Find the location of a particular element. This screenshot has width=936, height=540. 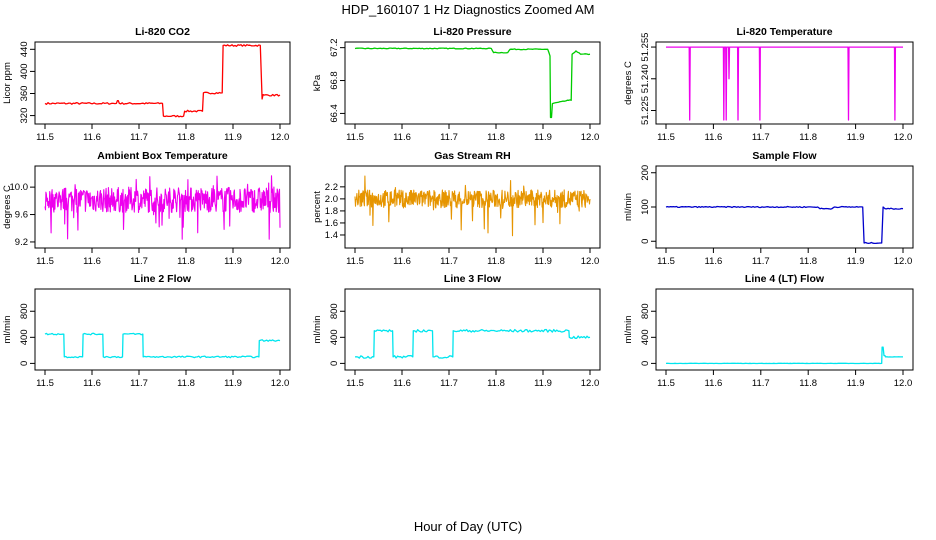

y-tick-label: 440 is located at coordinates (24, 49).